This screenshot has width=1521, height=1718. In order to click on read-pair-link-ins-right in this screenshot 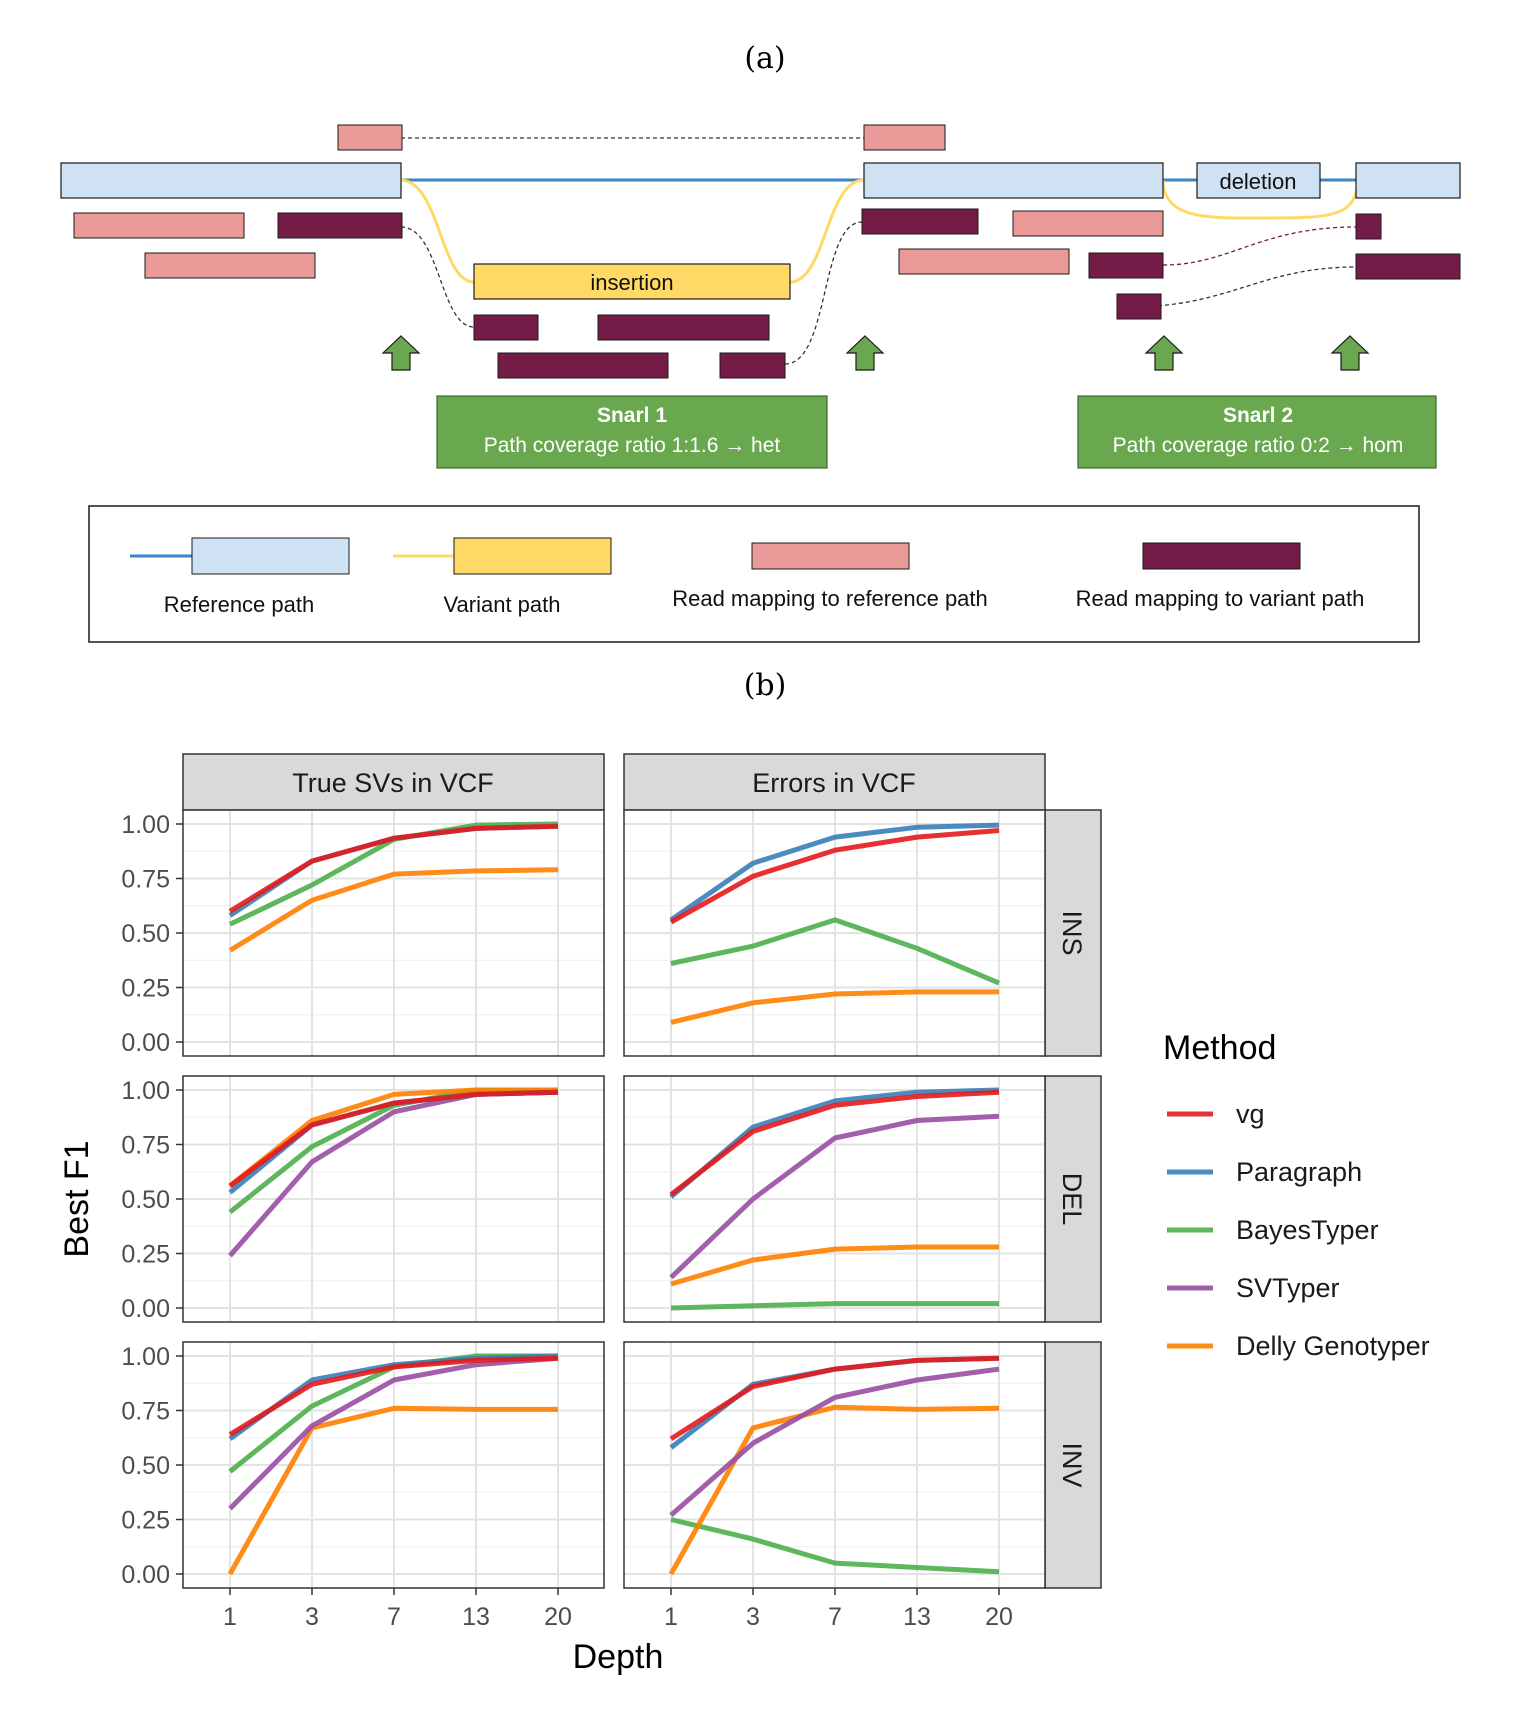, I will do `click(823, 293)`.